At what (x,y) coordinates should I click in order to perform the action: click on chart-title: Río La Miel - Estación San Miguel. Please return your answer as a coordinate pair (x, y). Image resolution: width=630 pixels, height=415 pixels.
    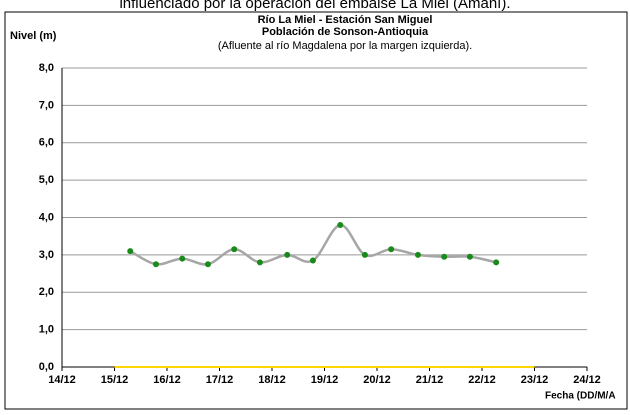
    Looking at the image, I should click on (345, 20).